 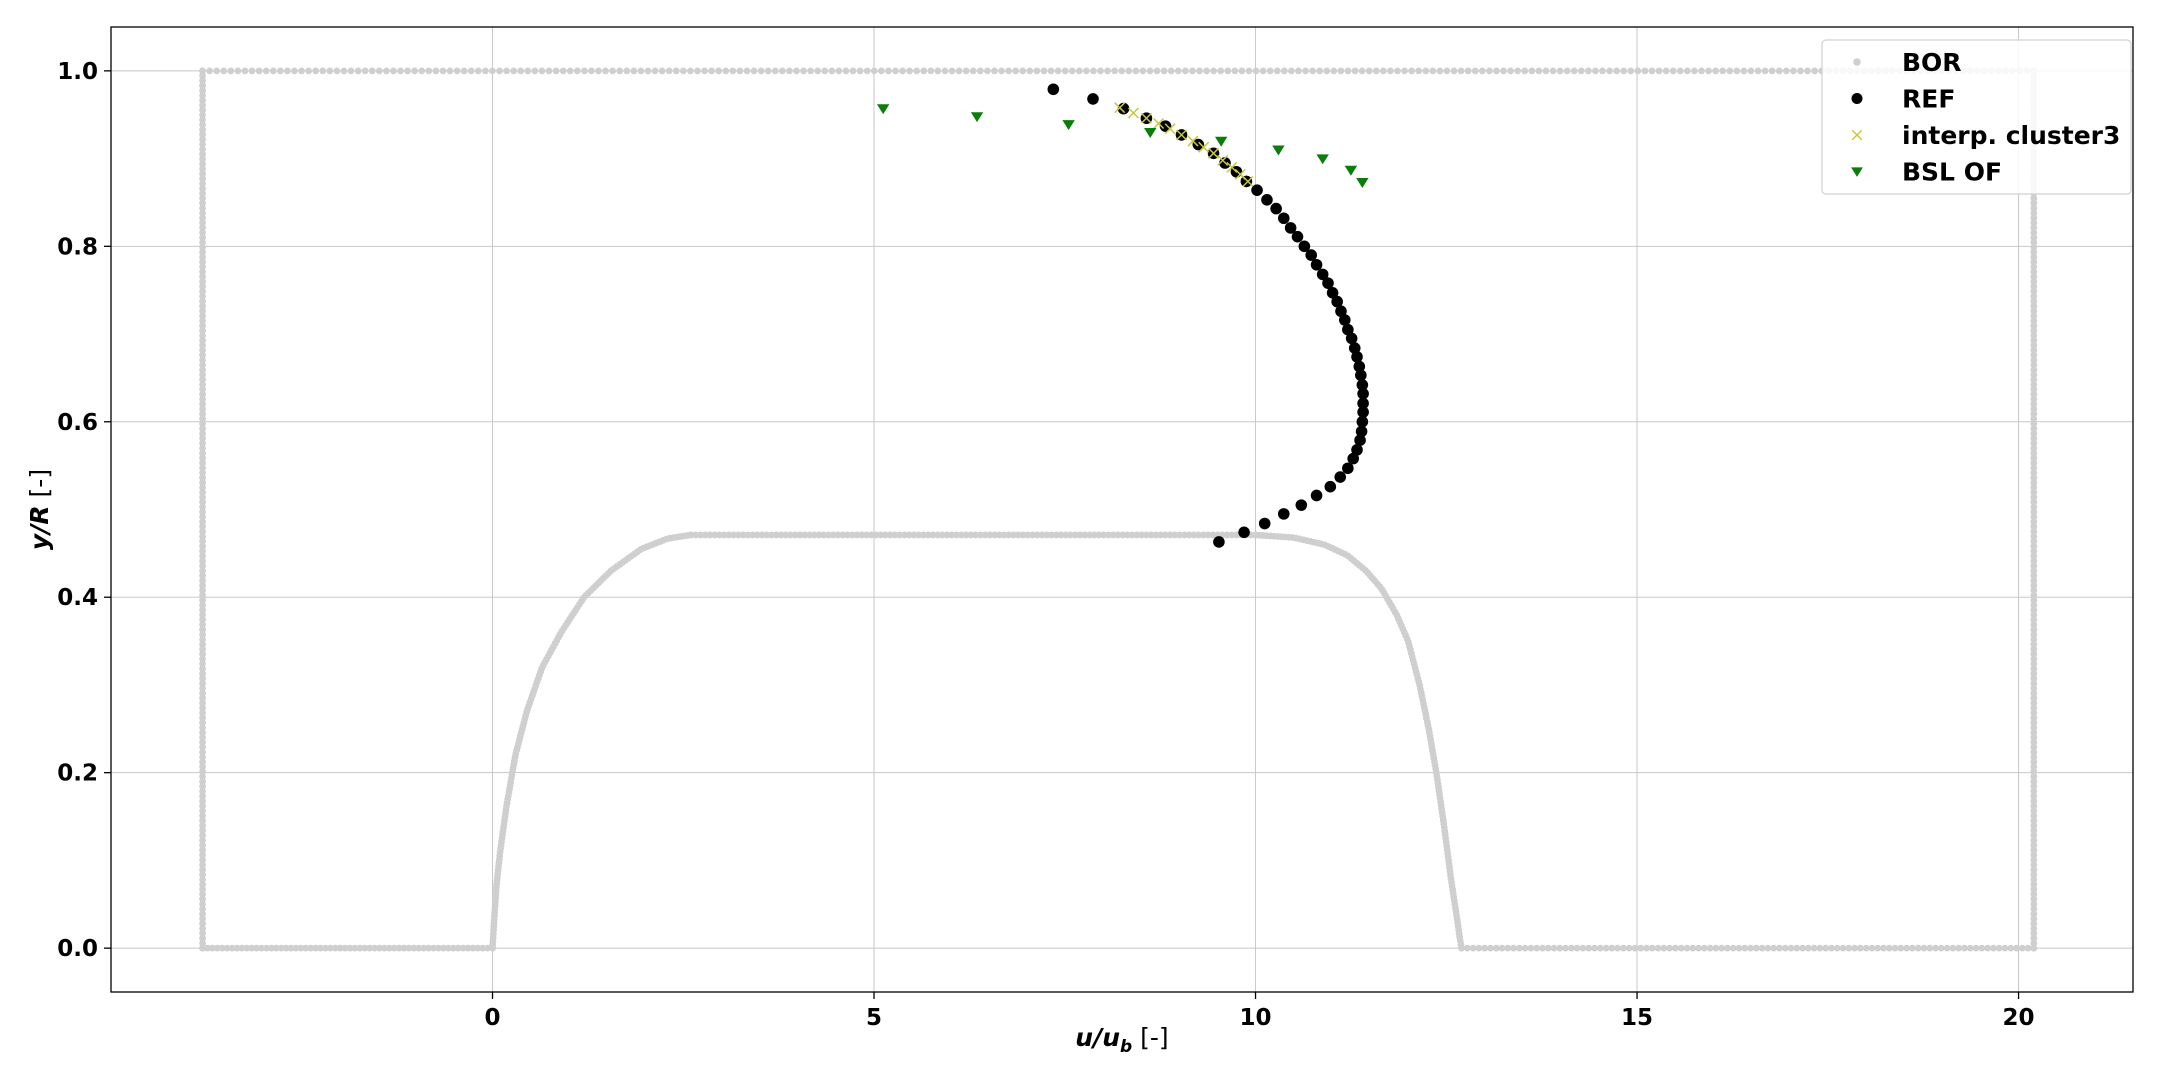 What do you see at coordinates (1857, 62) in the screenshot?
I see `legend-marker-bor` at bounding box center [1857, 62].